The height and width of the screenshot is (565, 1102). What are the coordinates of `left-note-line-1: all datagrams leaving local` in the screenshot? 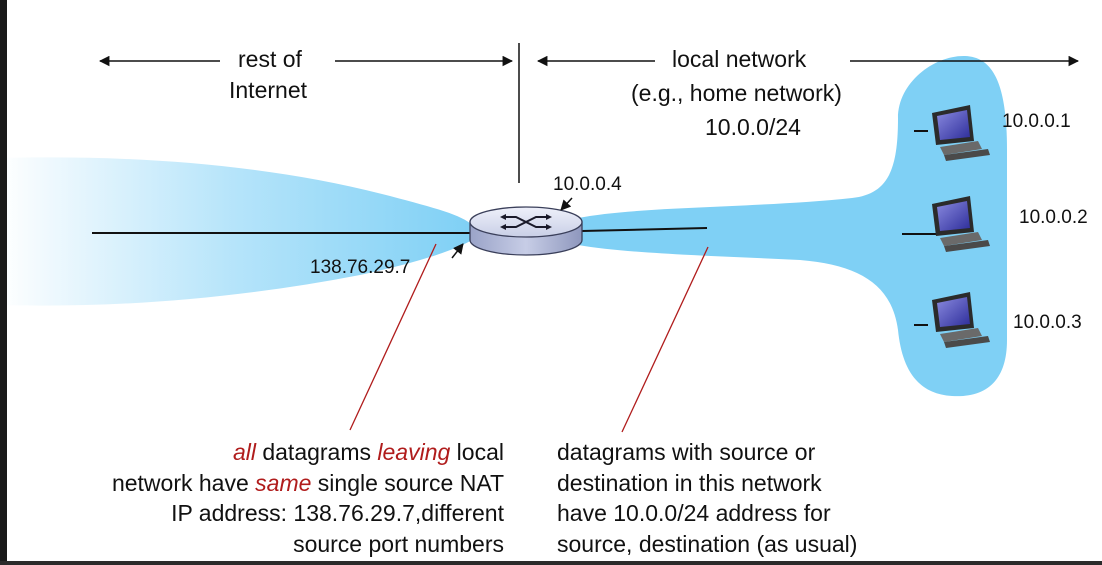 It's located at (262, 452).